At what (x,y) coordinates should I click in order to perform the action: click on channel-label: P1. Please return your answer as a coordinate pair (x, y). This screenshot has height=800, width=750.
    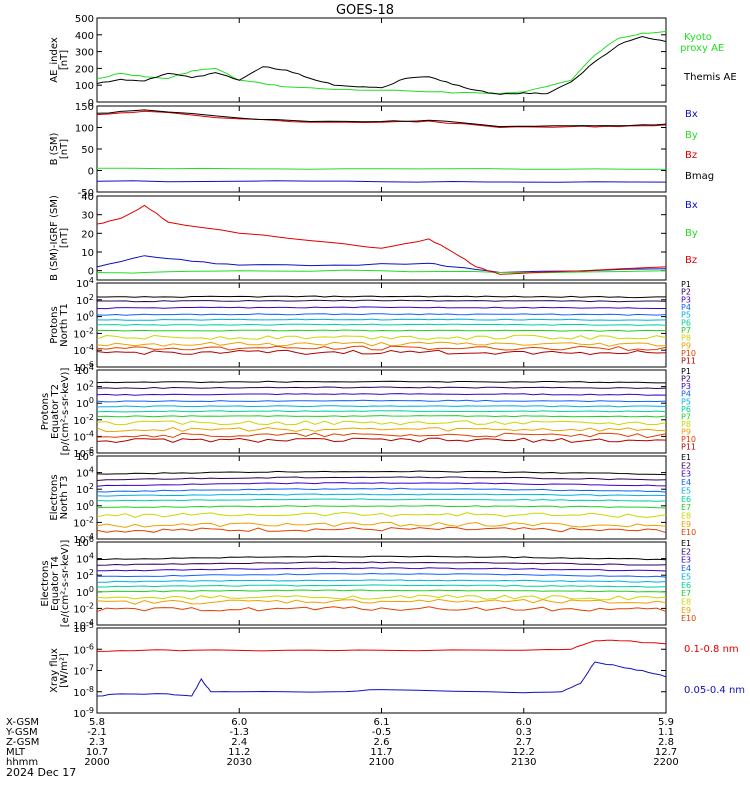
    Looking at the image, I should click on (686, 284).